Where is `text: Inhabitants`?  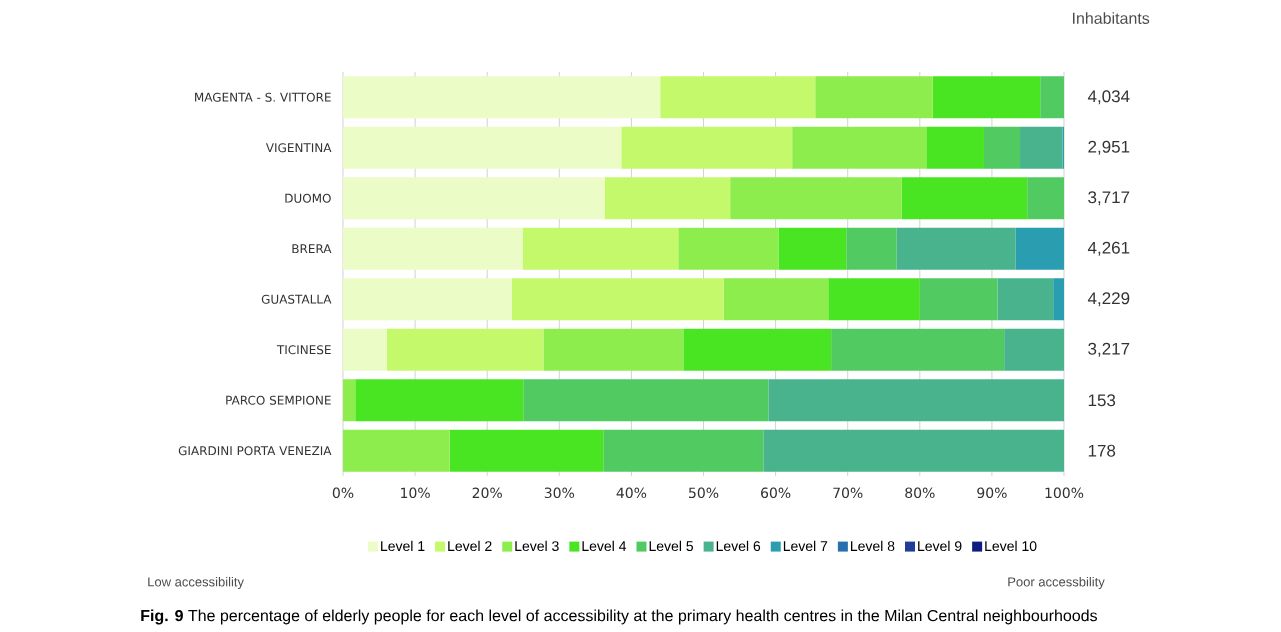
text: Inhabitants is located at coordinates (1111, 18).